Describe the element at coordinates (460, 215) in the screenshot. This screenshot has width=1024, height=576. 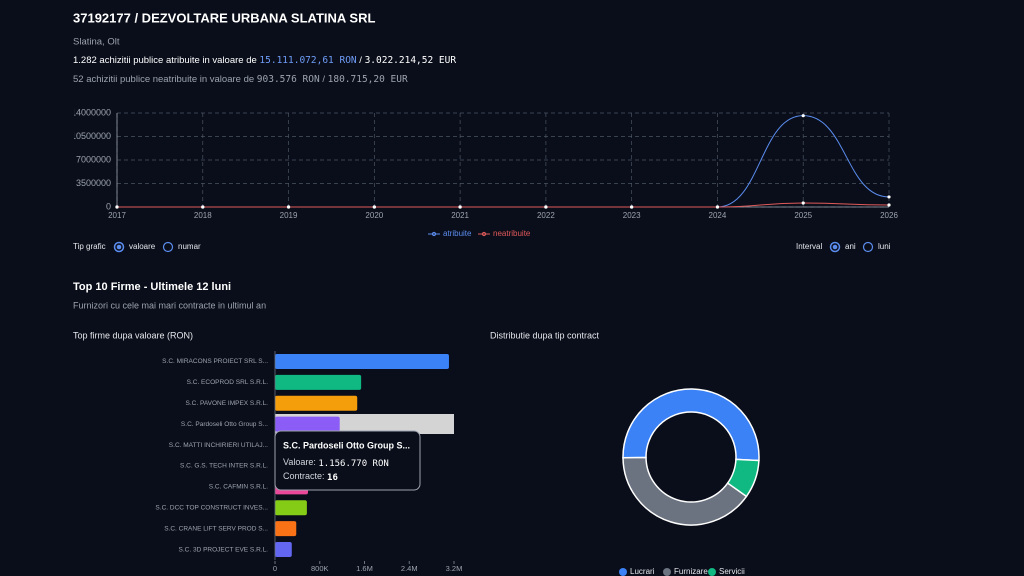
I see `x-tick-label: 2021` at that location.